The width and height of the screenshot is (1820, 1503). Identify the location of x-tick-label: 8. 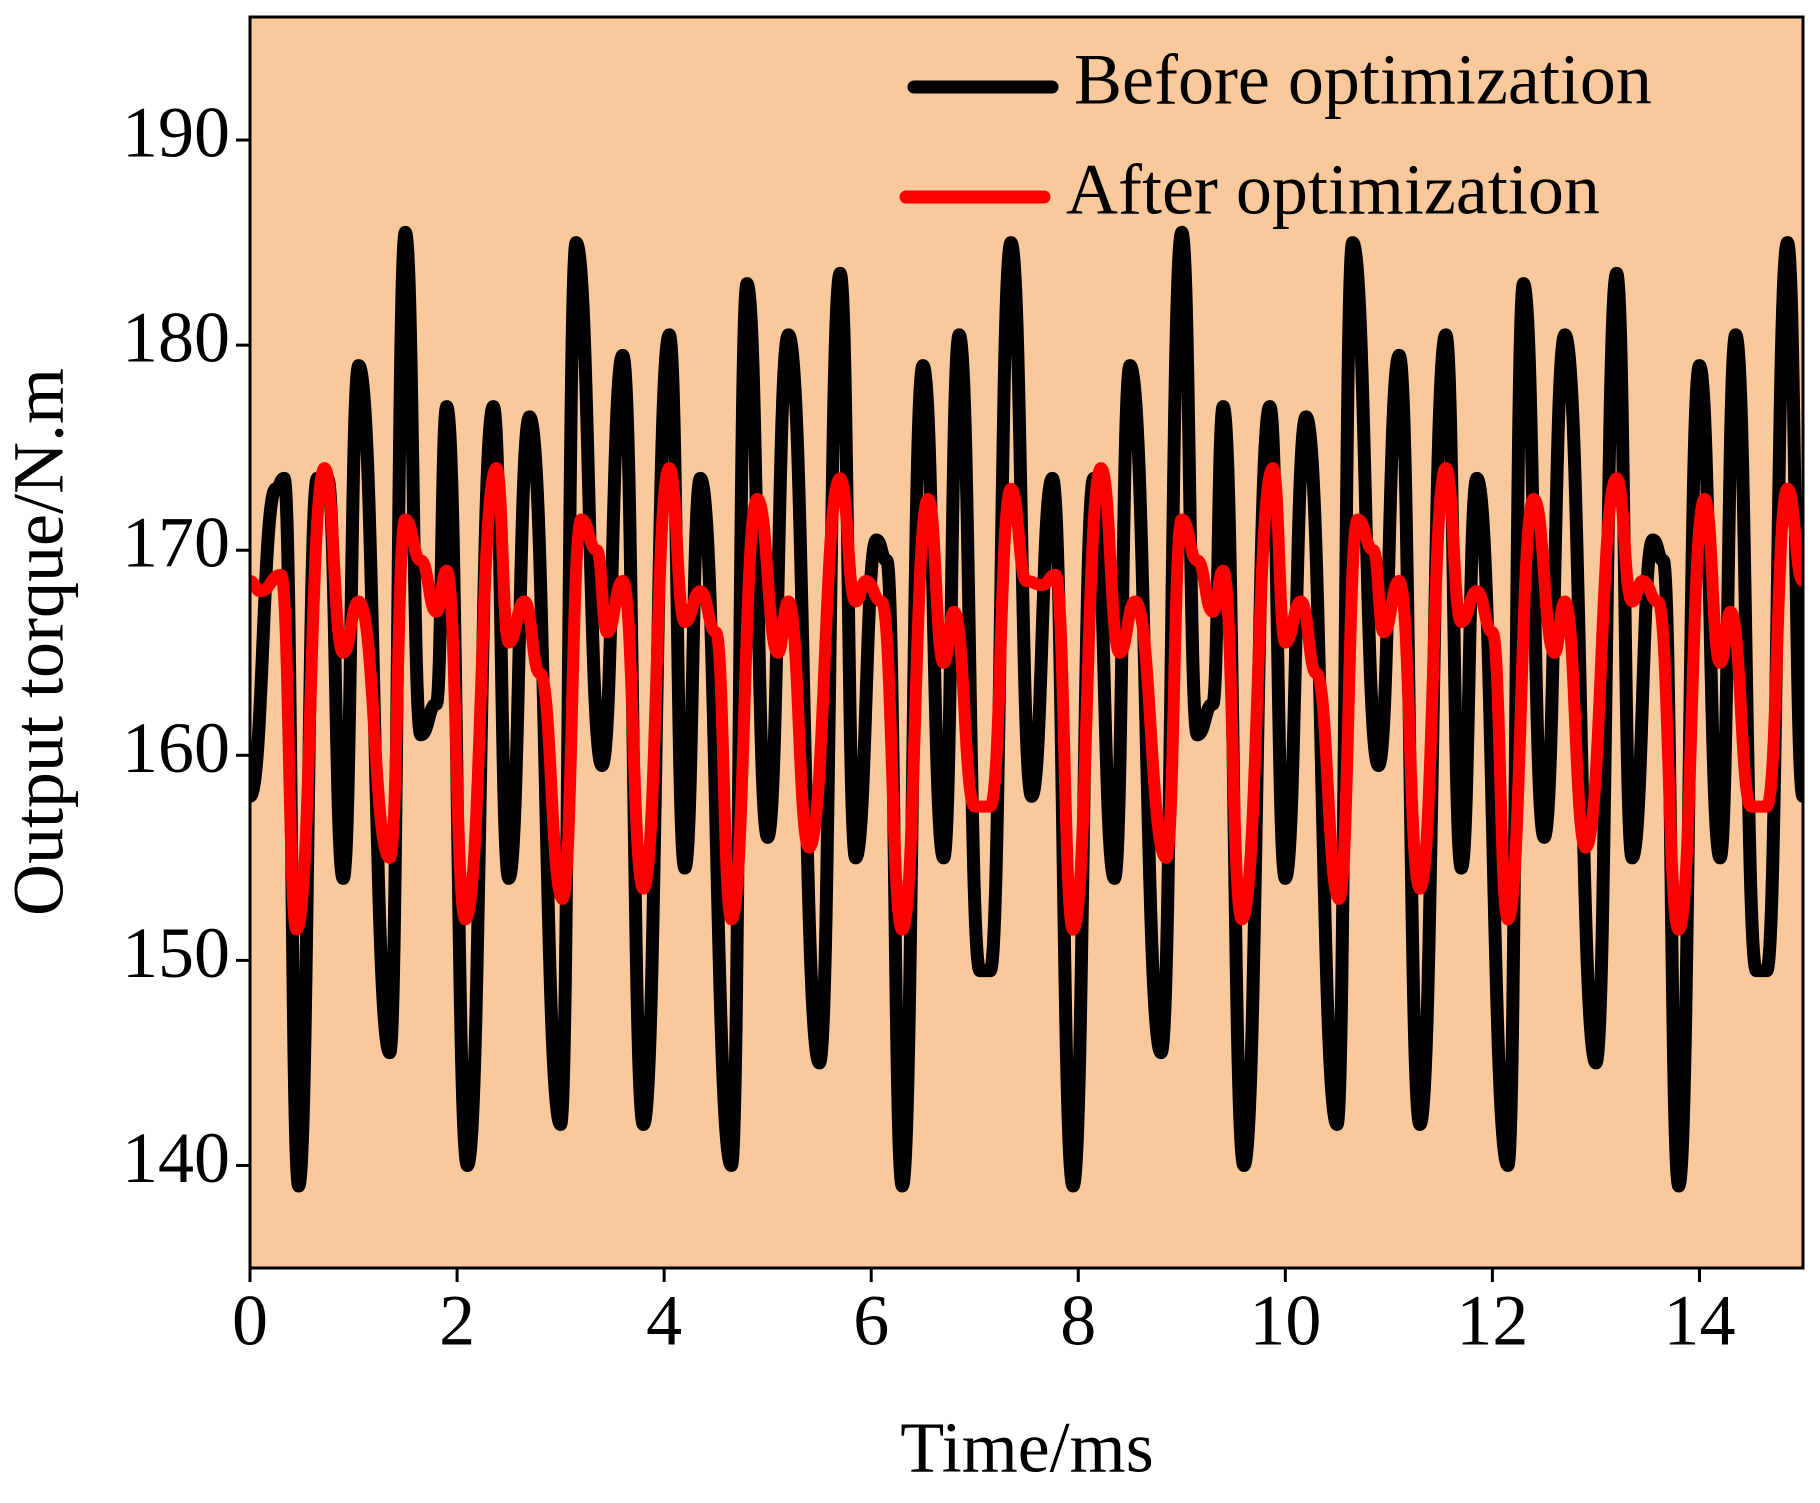
(1078, 1321).